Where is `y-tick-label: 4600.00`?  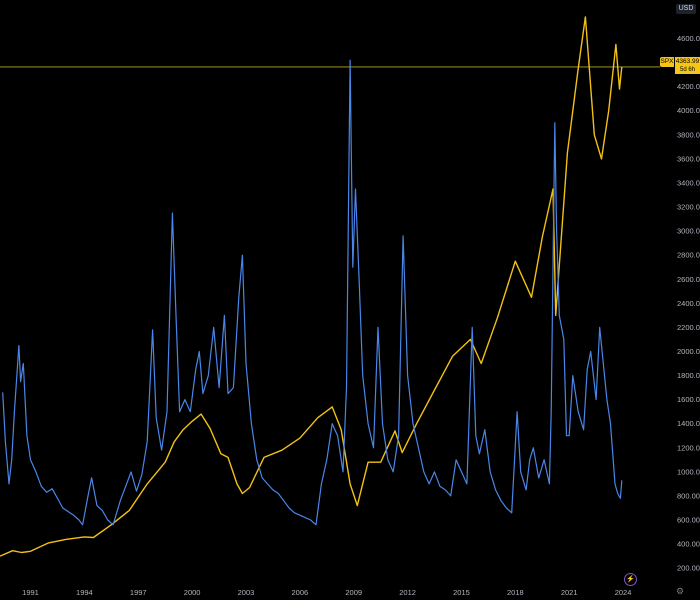
y-tick-label: 4600.00 is located at coordinates (688, 38).